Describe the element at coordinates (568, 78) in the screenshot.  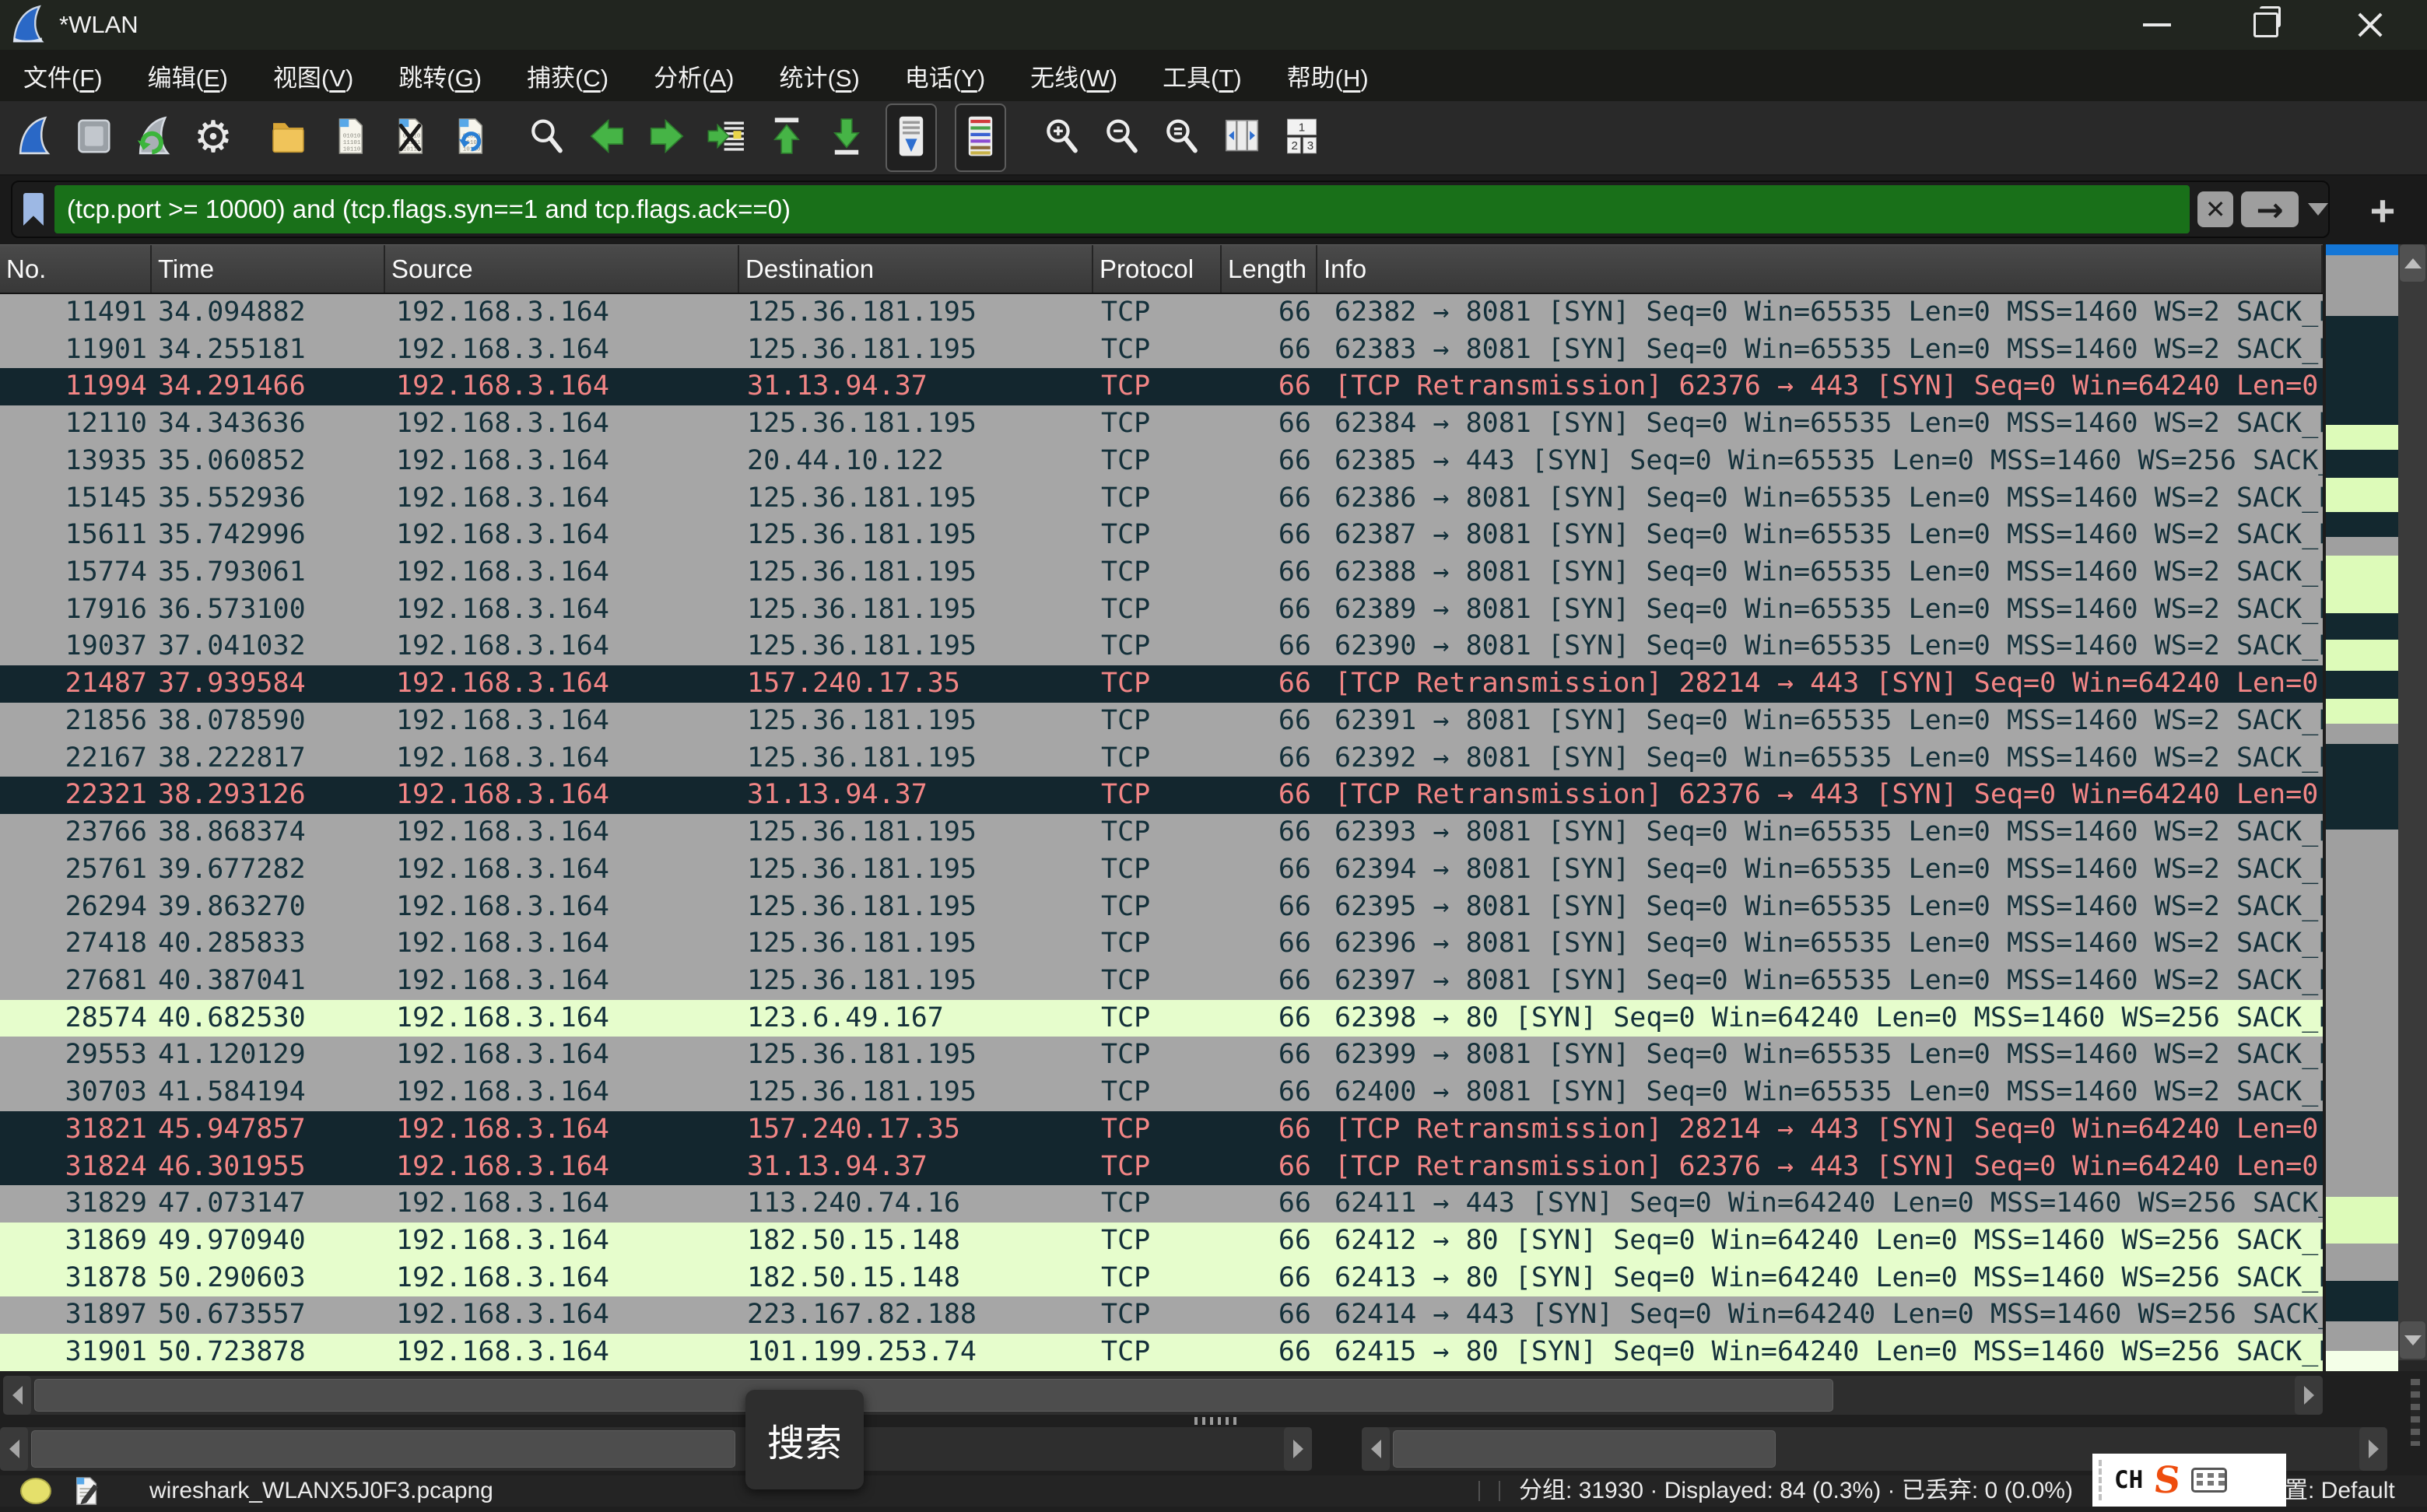
I see `menu-item-c: 捕获(C)` at that location.